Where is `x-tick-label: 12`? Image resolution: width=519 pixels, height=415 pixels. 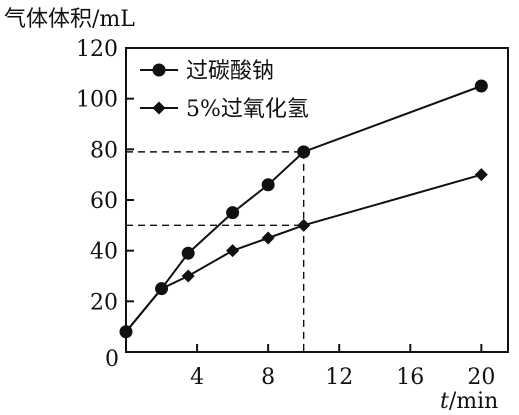
x-tick-label: 12 is located at coordinates (339, 377).